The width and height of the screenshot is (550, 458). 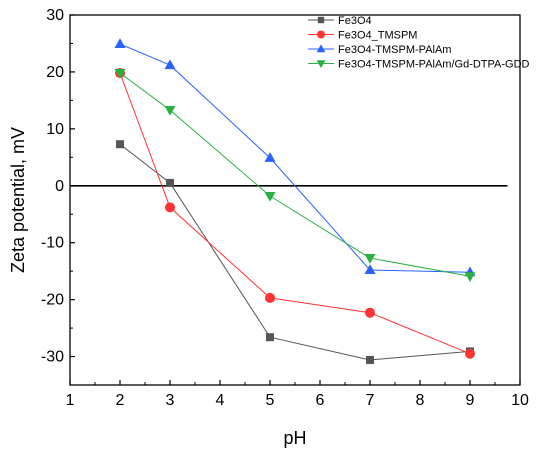 What do you see at coordinates (52, 243) in the screenshot?
I see `y-tick-label: -10` at bounding box center [52, 243].